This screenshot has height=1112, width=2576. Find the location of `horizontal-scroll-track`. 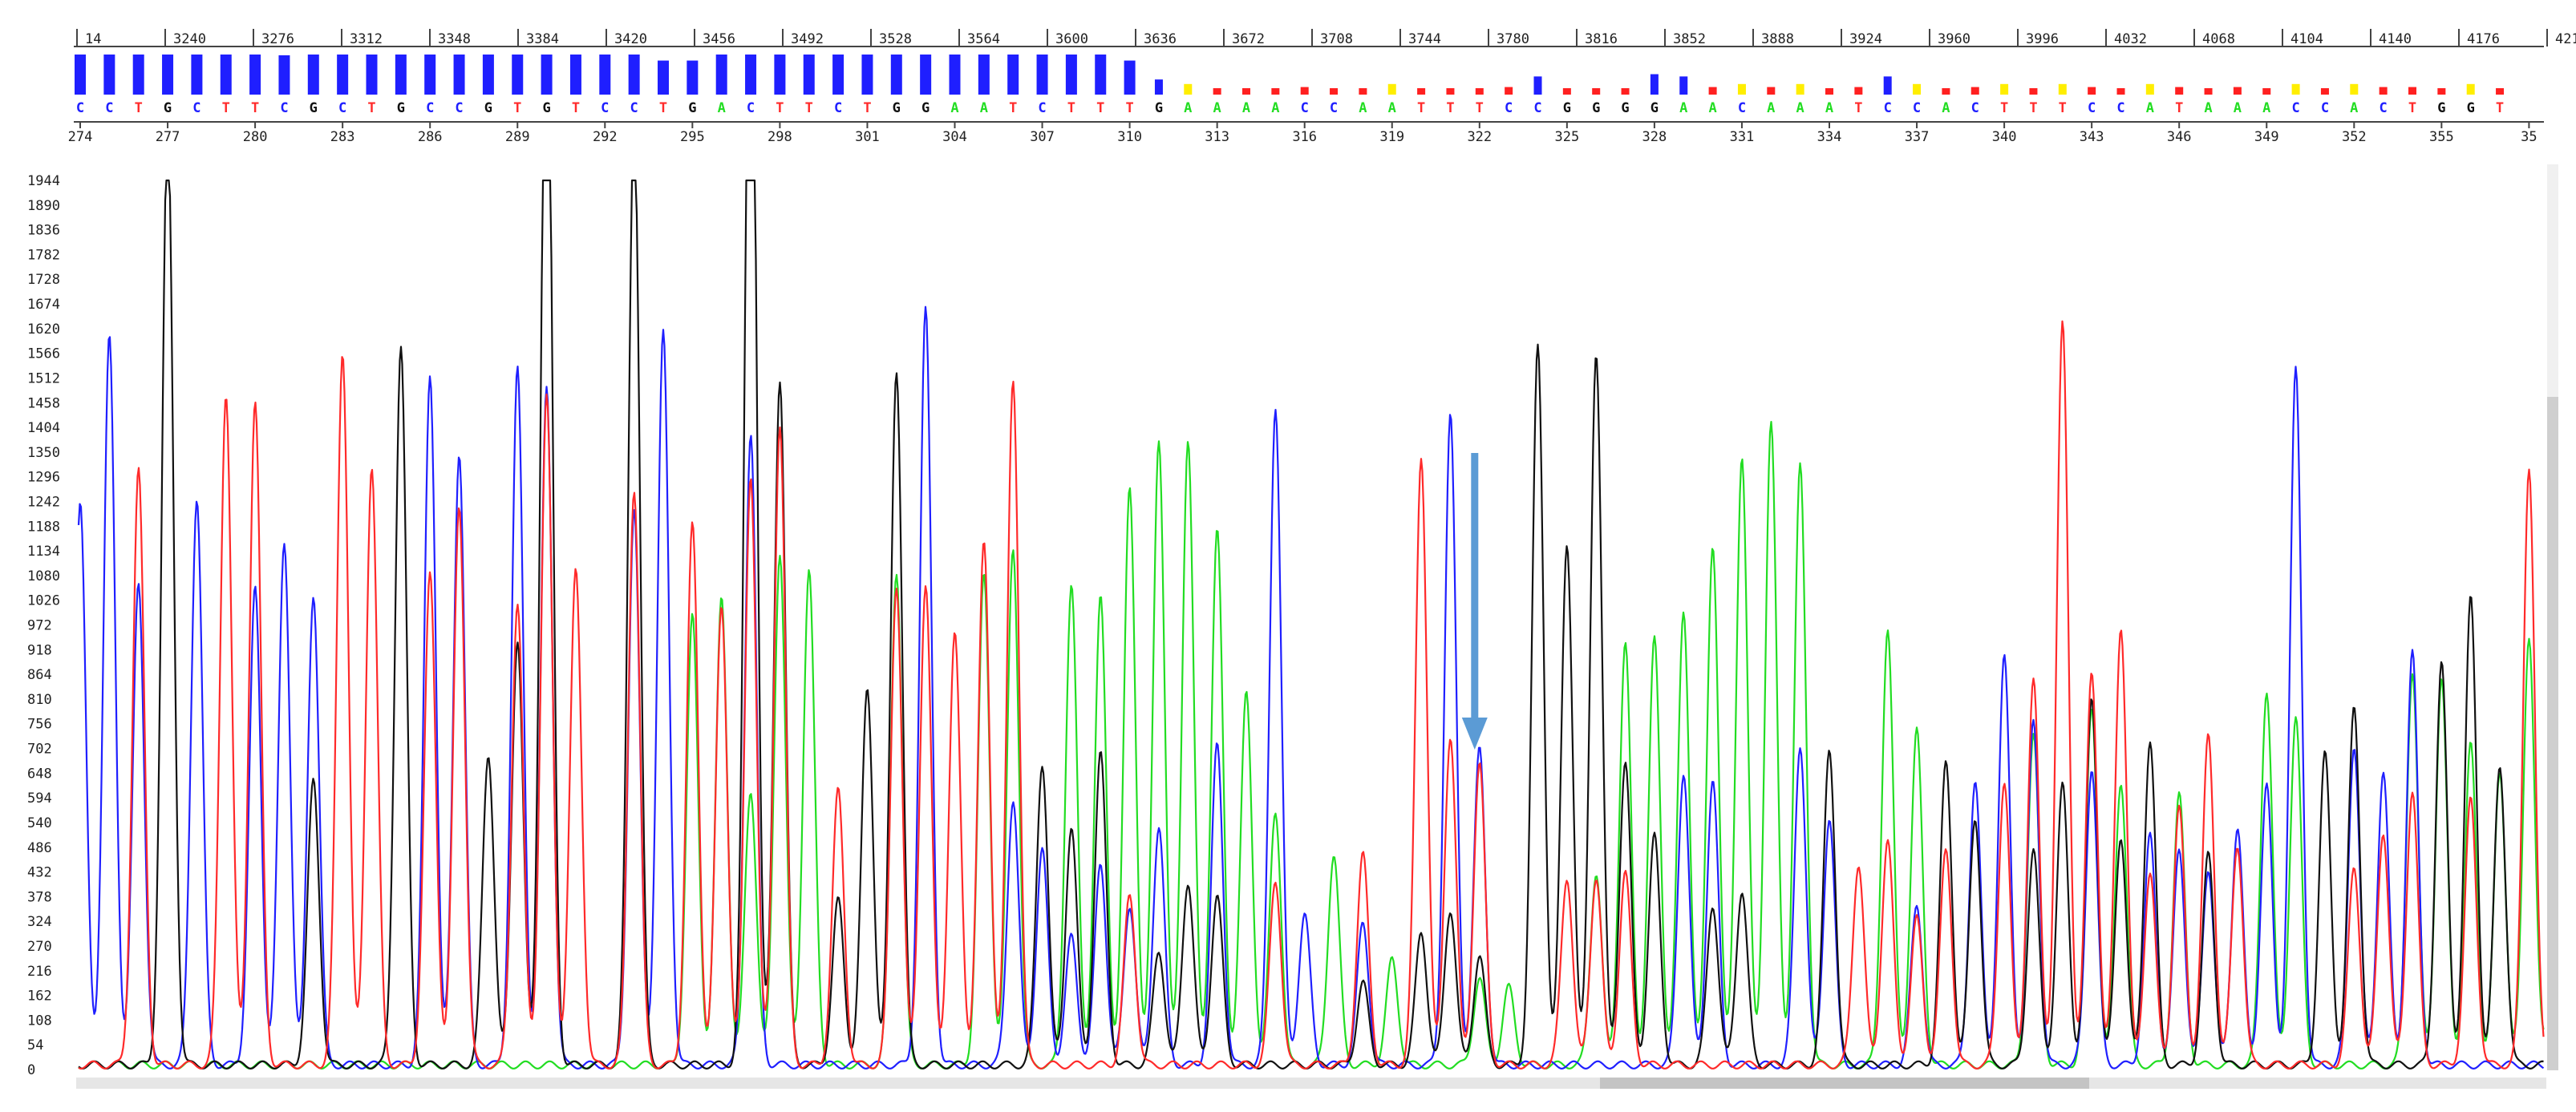

horizontal-scroll-track is located at coordinates (1311, 1083).